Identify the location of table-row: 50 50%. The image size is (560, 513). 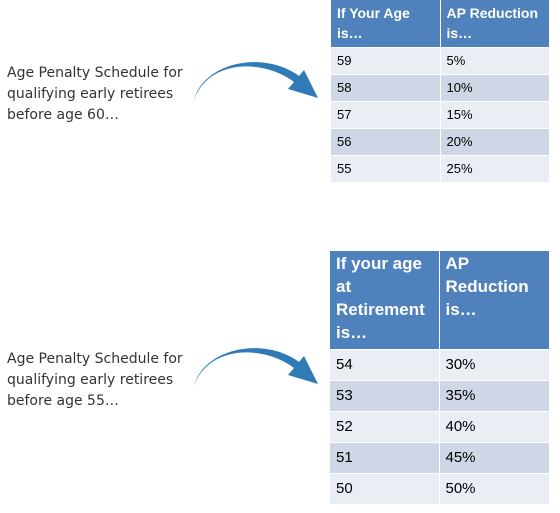
(439, 488).